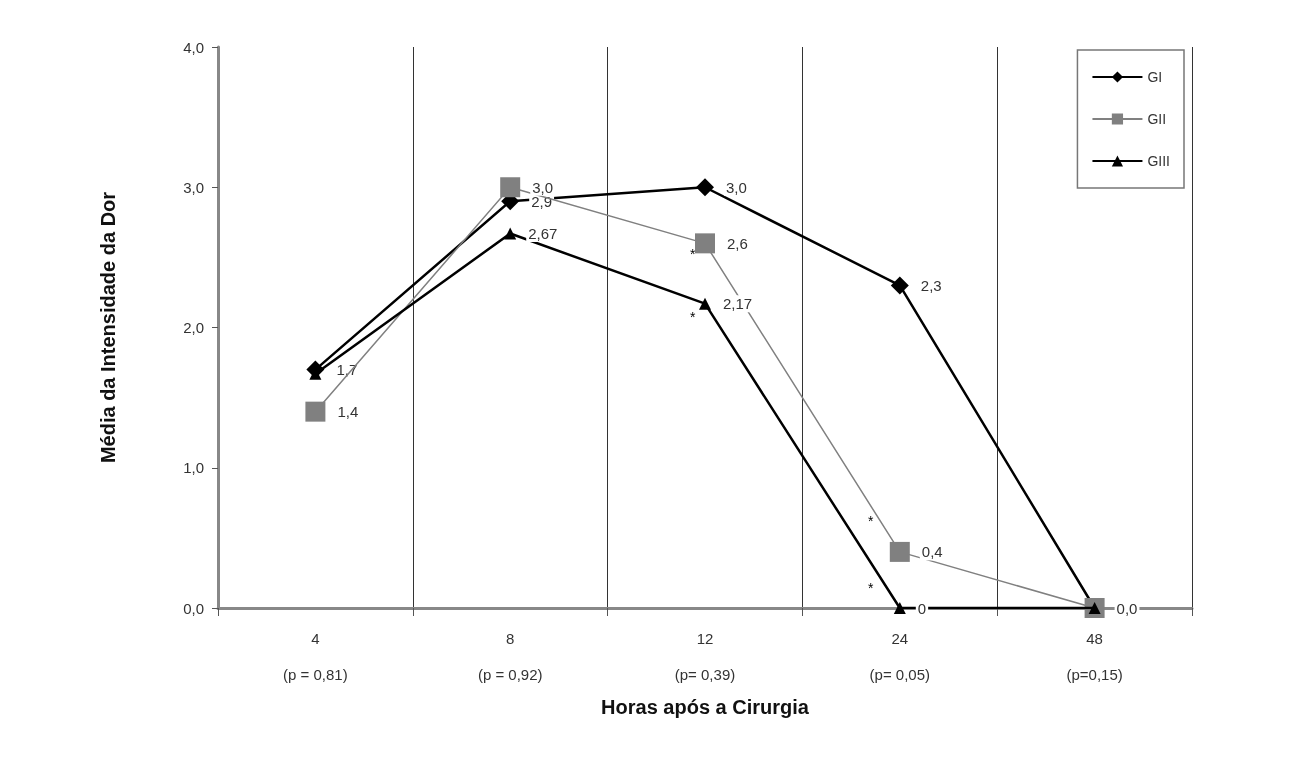 The image size is (1292, 759). What do you see at coordinates (193, 47) in the screenshot?
I see `y-tick-label: 4,0` at bounding box center [193, 47].